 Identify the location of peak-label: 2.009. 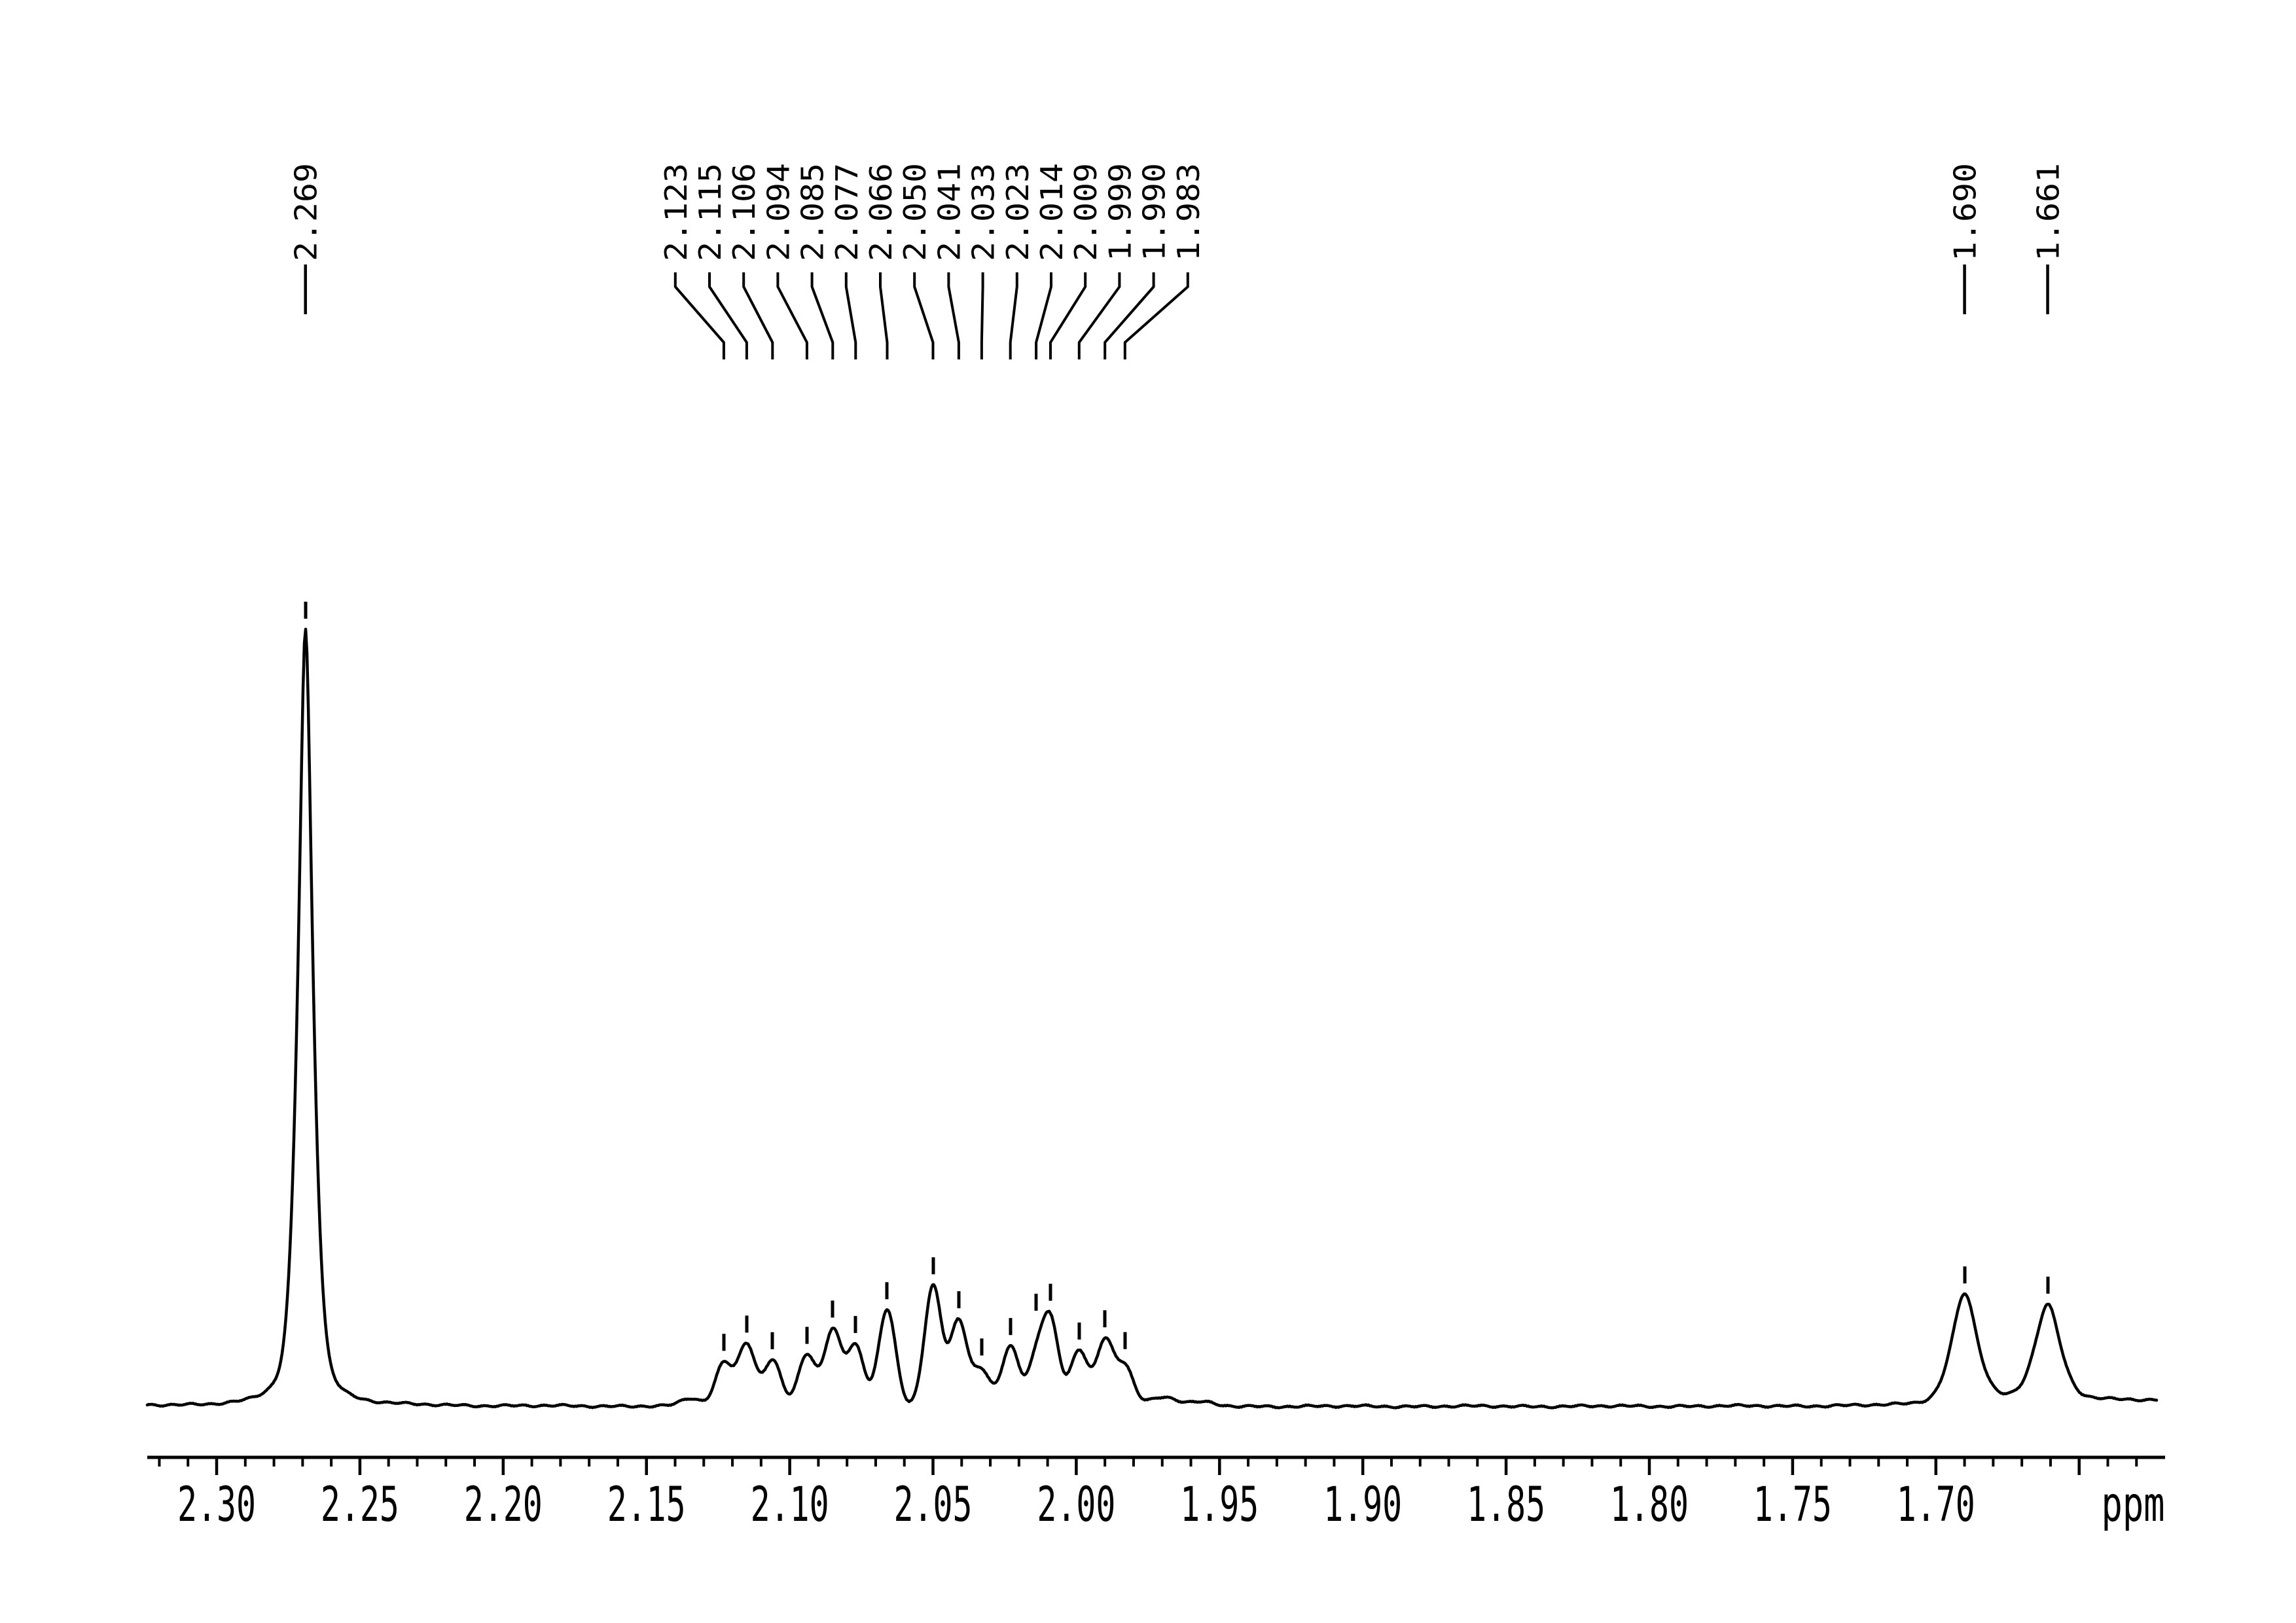
(1085, 212).